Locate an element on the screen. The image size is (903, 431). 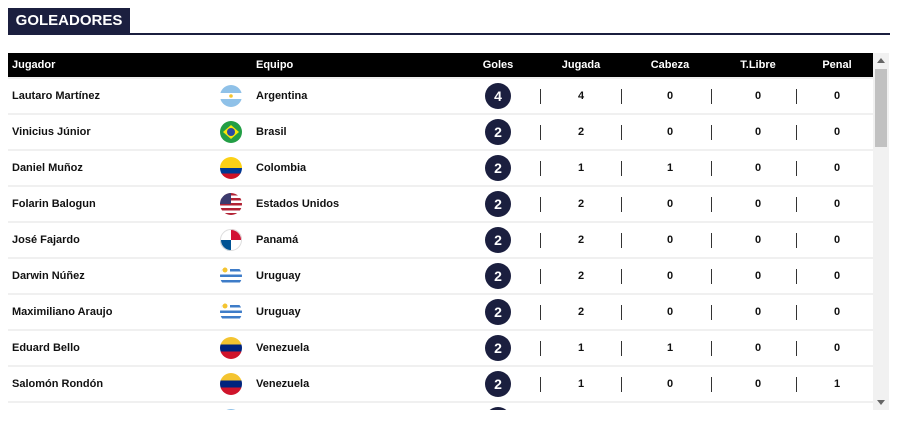
table-row: Maximiliano Araujo Uruguay 2 2 0 0 0 is located at coordinates (440, 312).